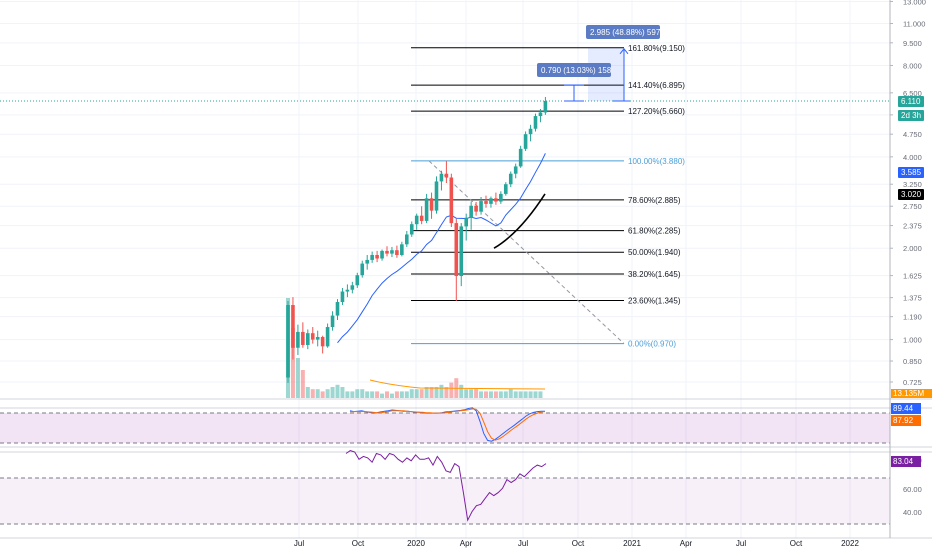 This screenshot has width=932, height=550. What do you see at coordinates (912, 276) in the screenshot?
I see `price-tick-label: 1.625` at bounding box center [912, 276].